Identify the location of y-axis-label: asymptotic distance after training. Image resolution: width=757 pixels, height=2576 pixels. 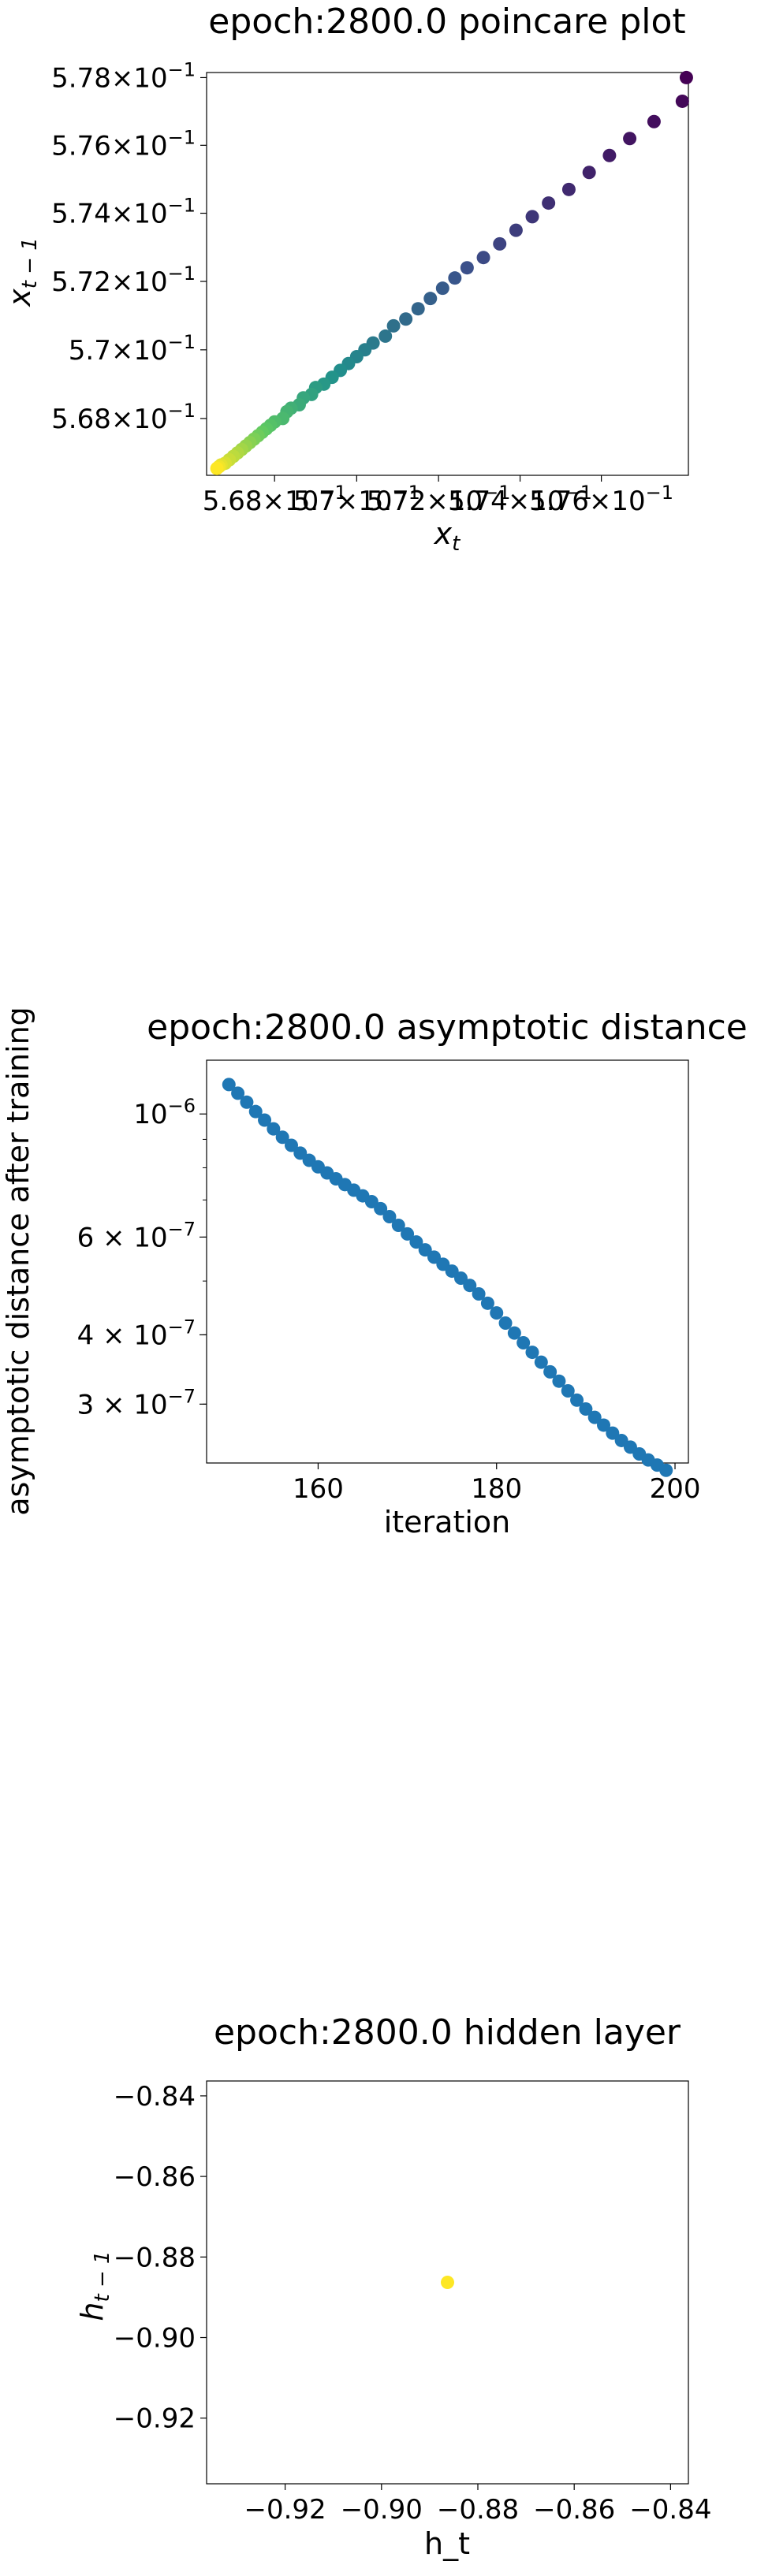
(18, 1261).